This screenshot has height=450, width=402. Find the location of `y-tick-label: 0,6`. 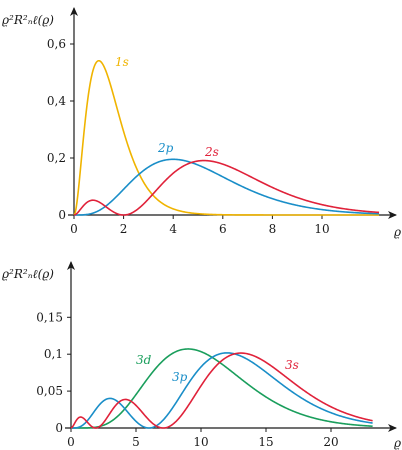

y-tick-label: 0,6 is located at coordinates (56, 44).